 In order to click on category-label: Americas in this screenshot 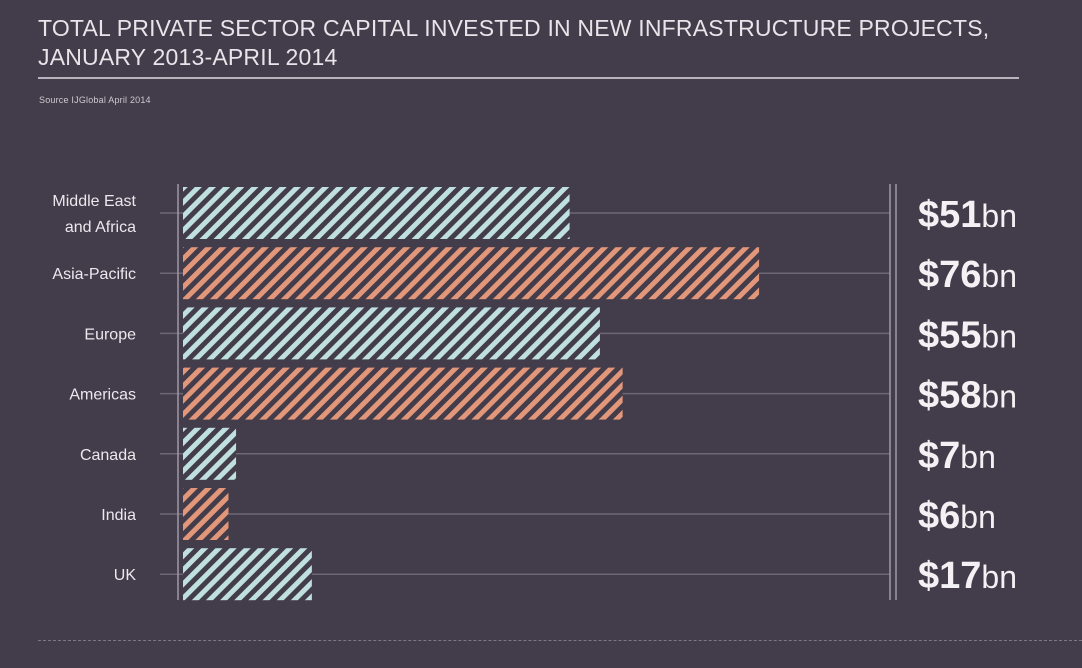, I will do `click(102, 395)`.